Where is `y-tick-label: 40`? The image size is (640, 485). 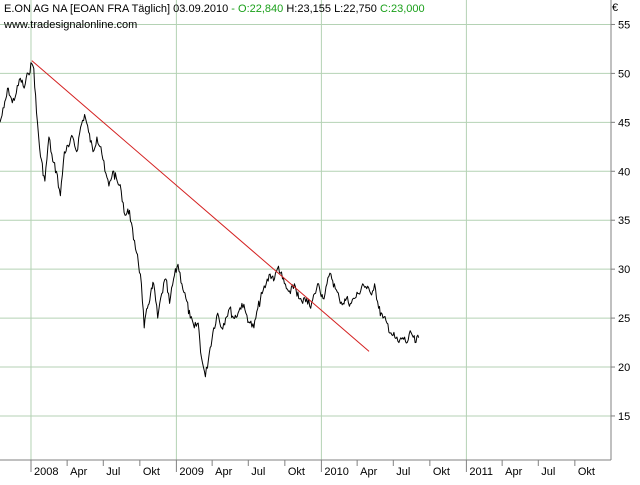
y-tick-label: 40 is located at coordinates (624, 172).